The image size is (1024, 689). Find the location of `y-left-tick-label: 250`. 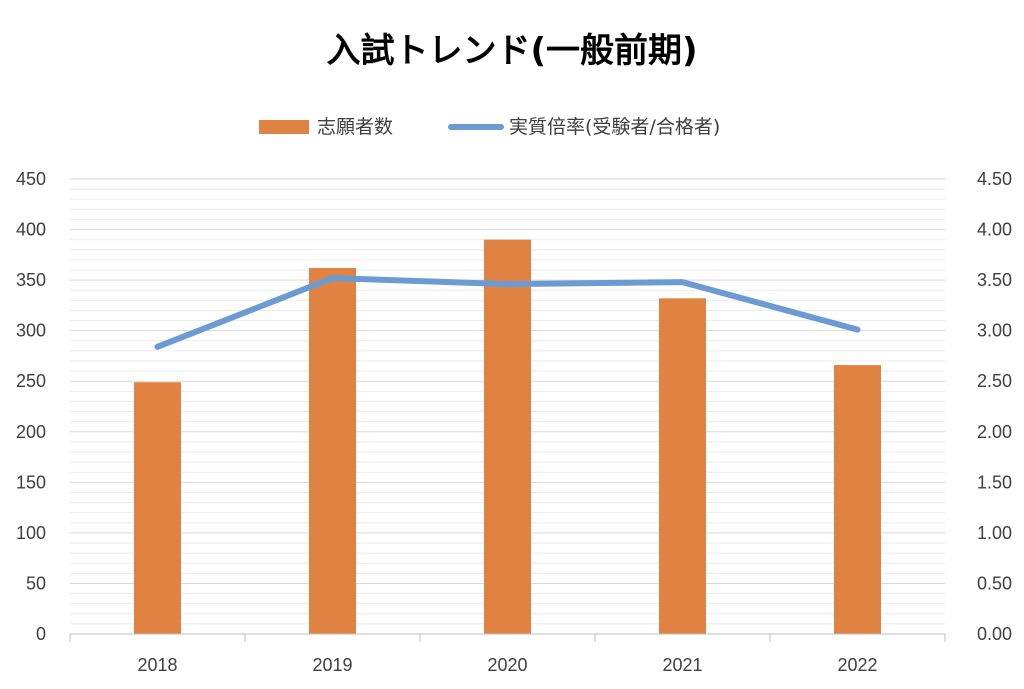

y-left-tick-label: 250 is located at coordinates (31, 381).